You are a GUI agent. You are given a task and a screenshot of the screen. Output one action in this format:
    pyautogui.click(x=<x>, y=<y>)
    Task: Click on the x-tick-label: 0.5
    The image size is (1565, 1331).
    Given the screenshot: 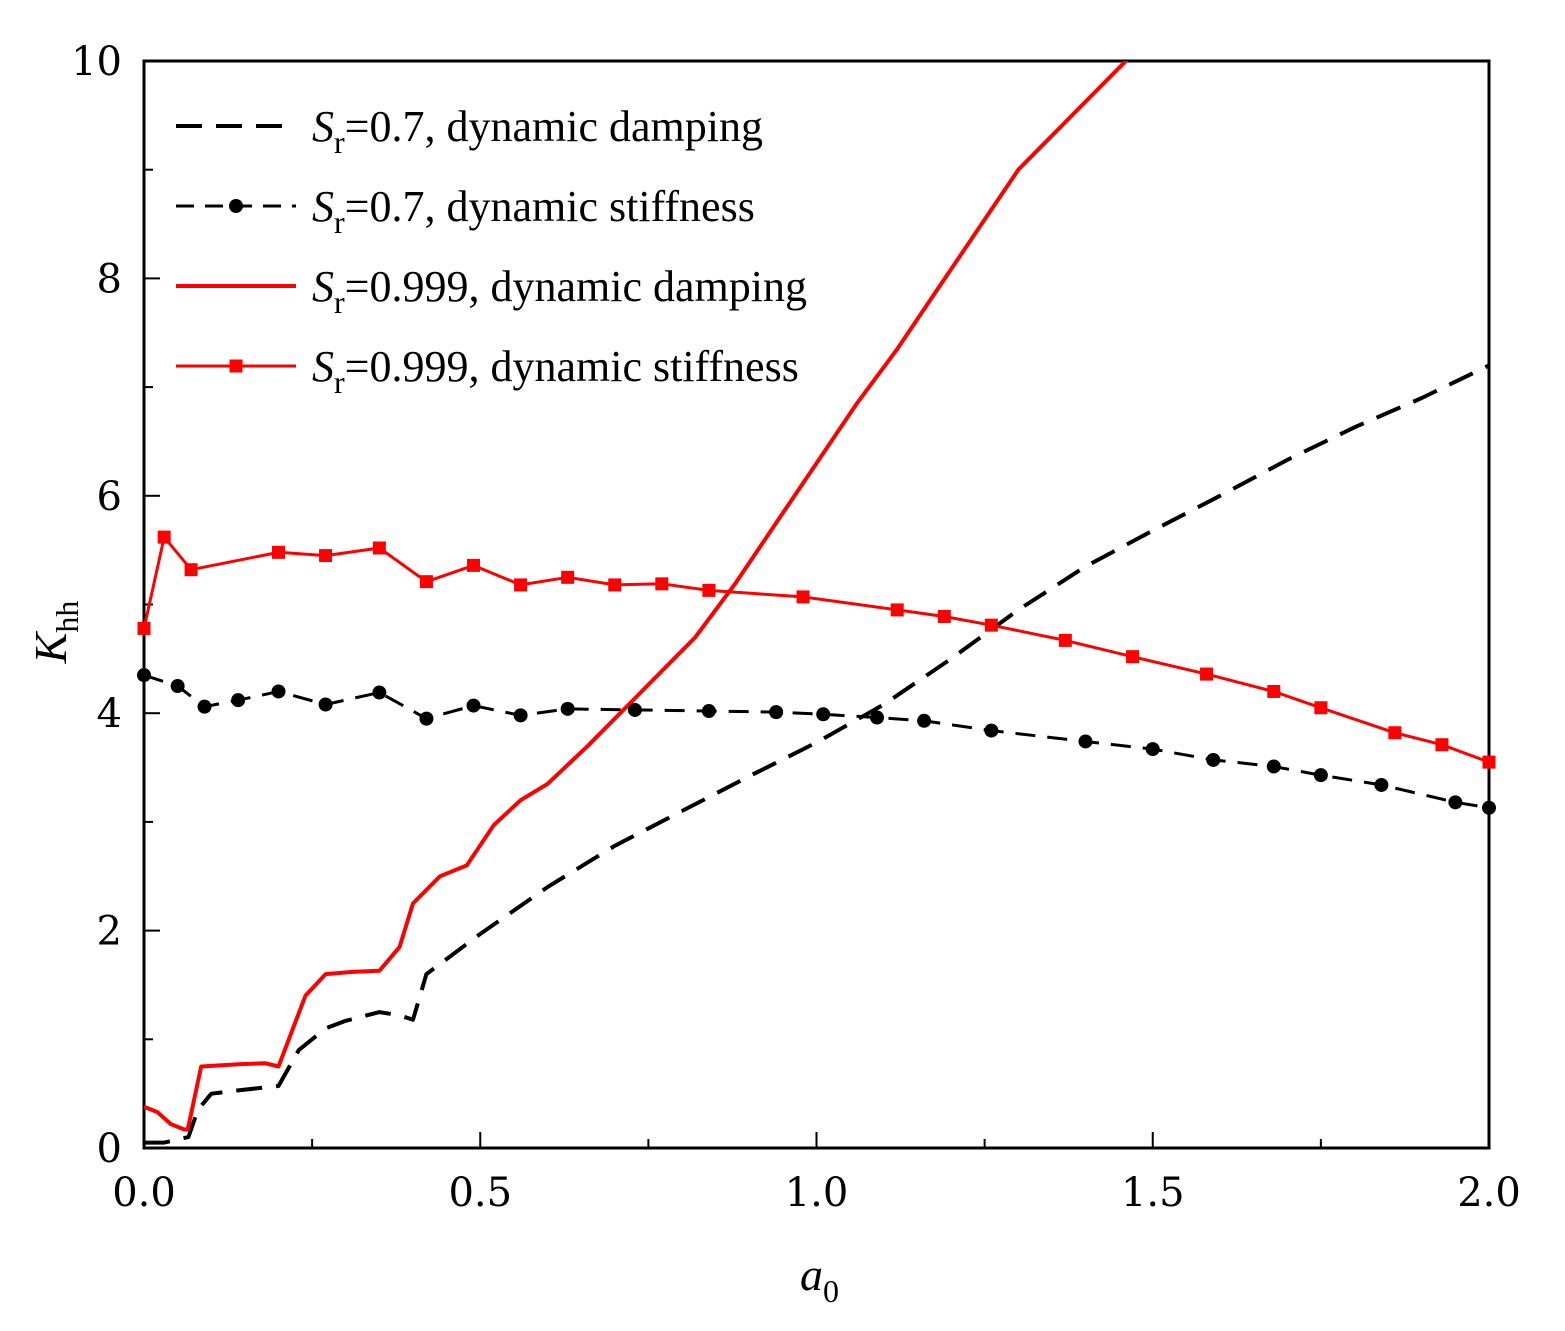 What is the action you would take?
    pyautogui.click(x=480, y=1193)
    